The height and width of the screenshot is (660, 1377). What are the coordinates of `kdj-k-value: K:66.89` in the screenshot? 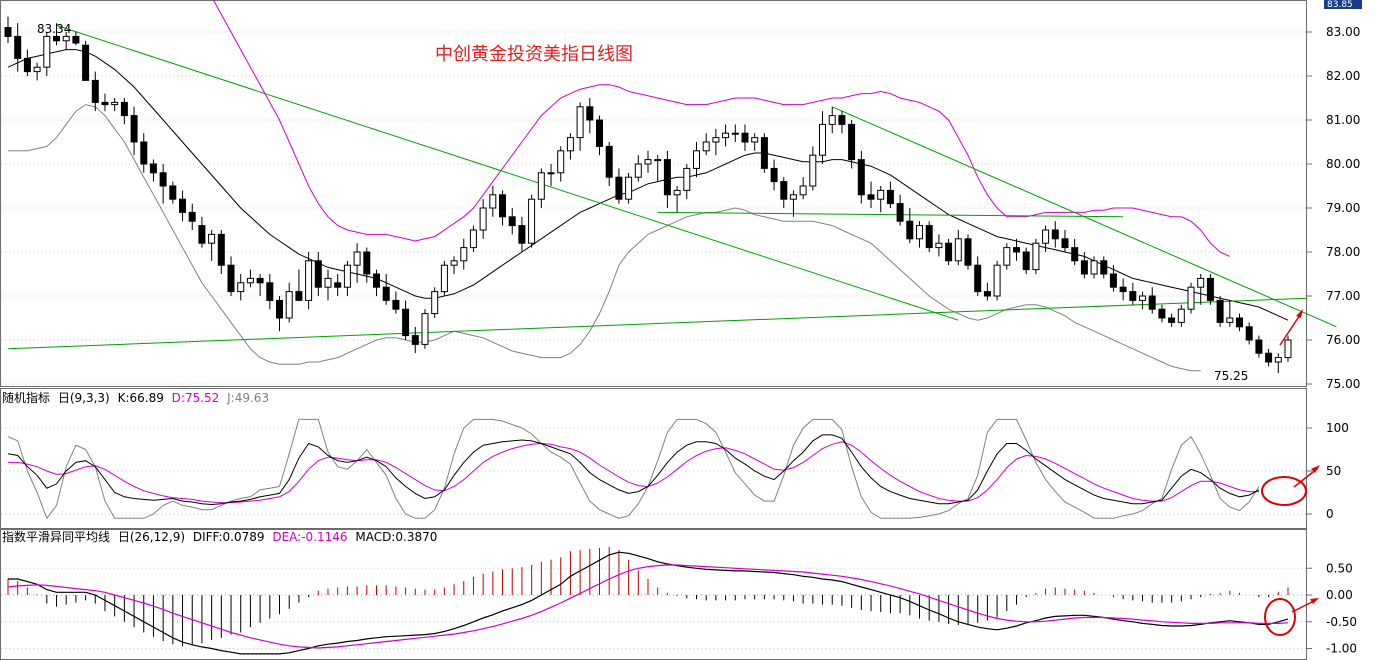 It's located at (141, 398).